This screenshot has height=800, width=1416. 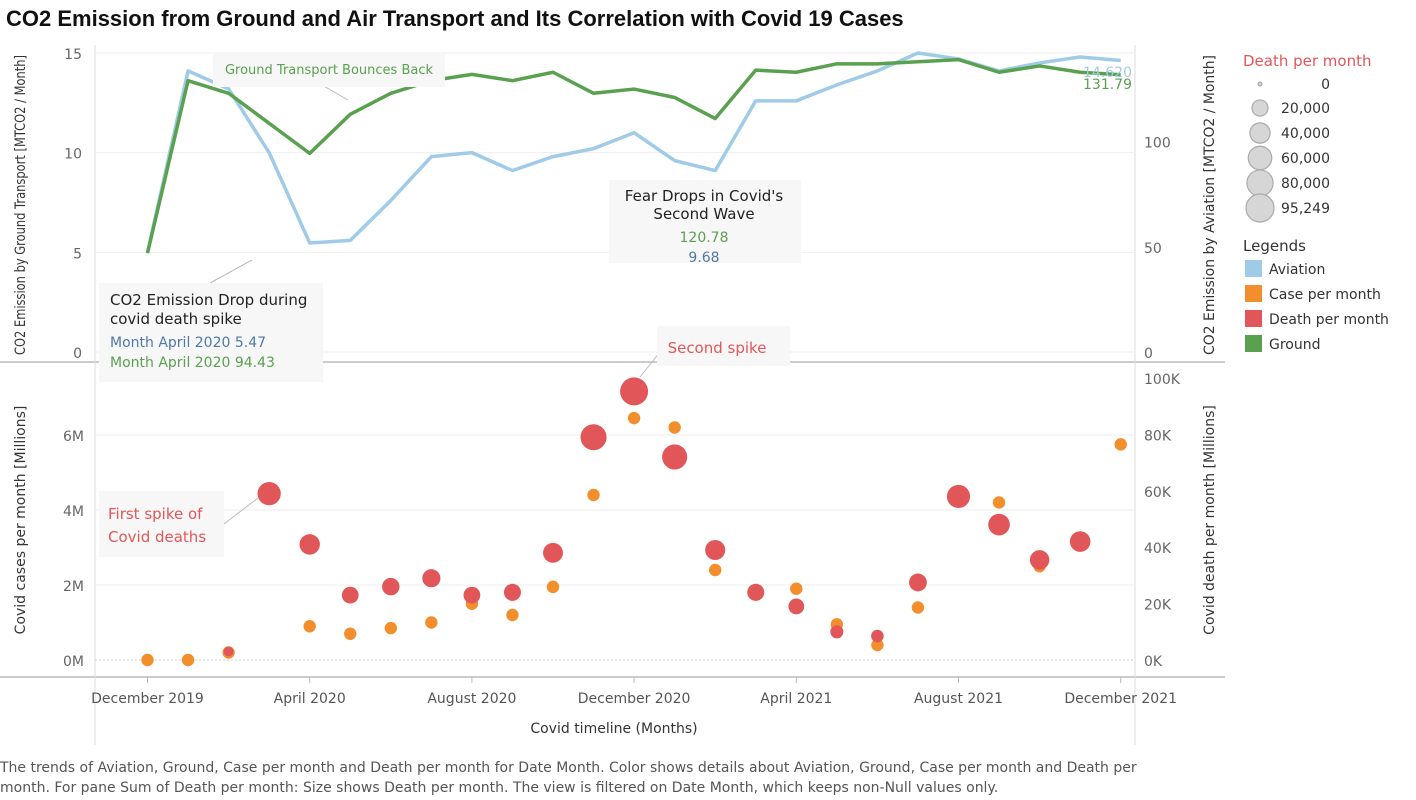 What do you see at coordinates (73, 55) in the screenshot?
I see `top-left-tick-label: 15` at bounding box center [73, 55].